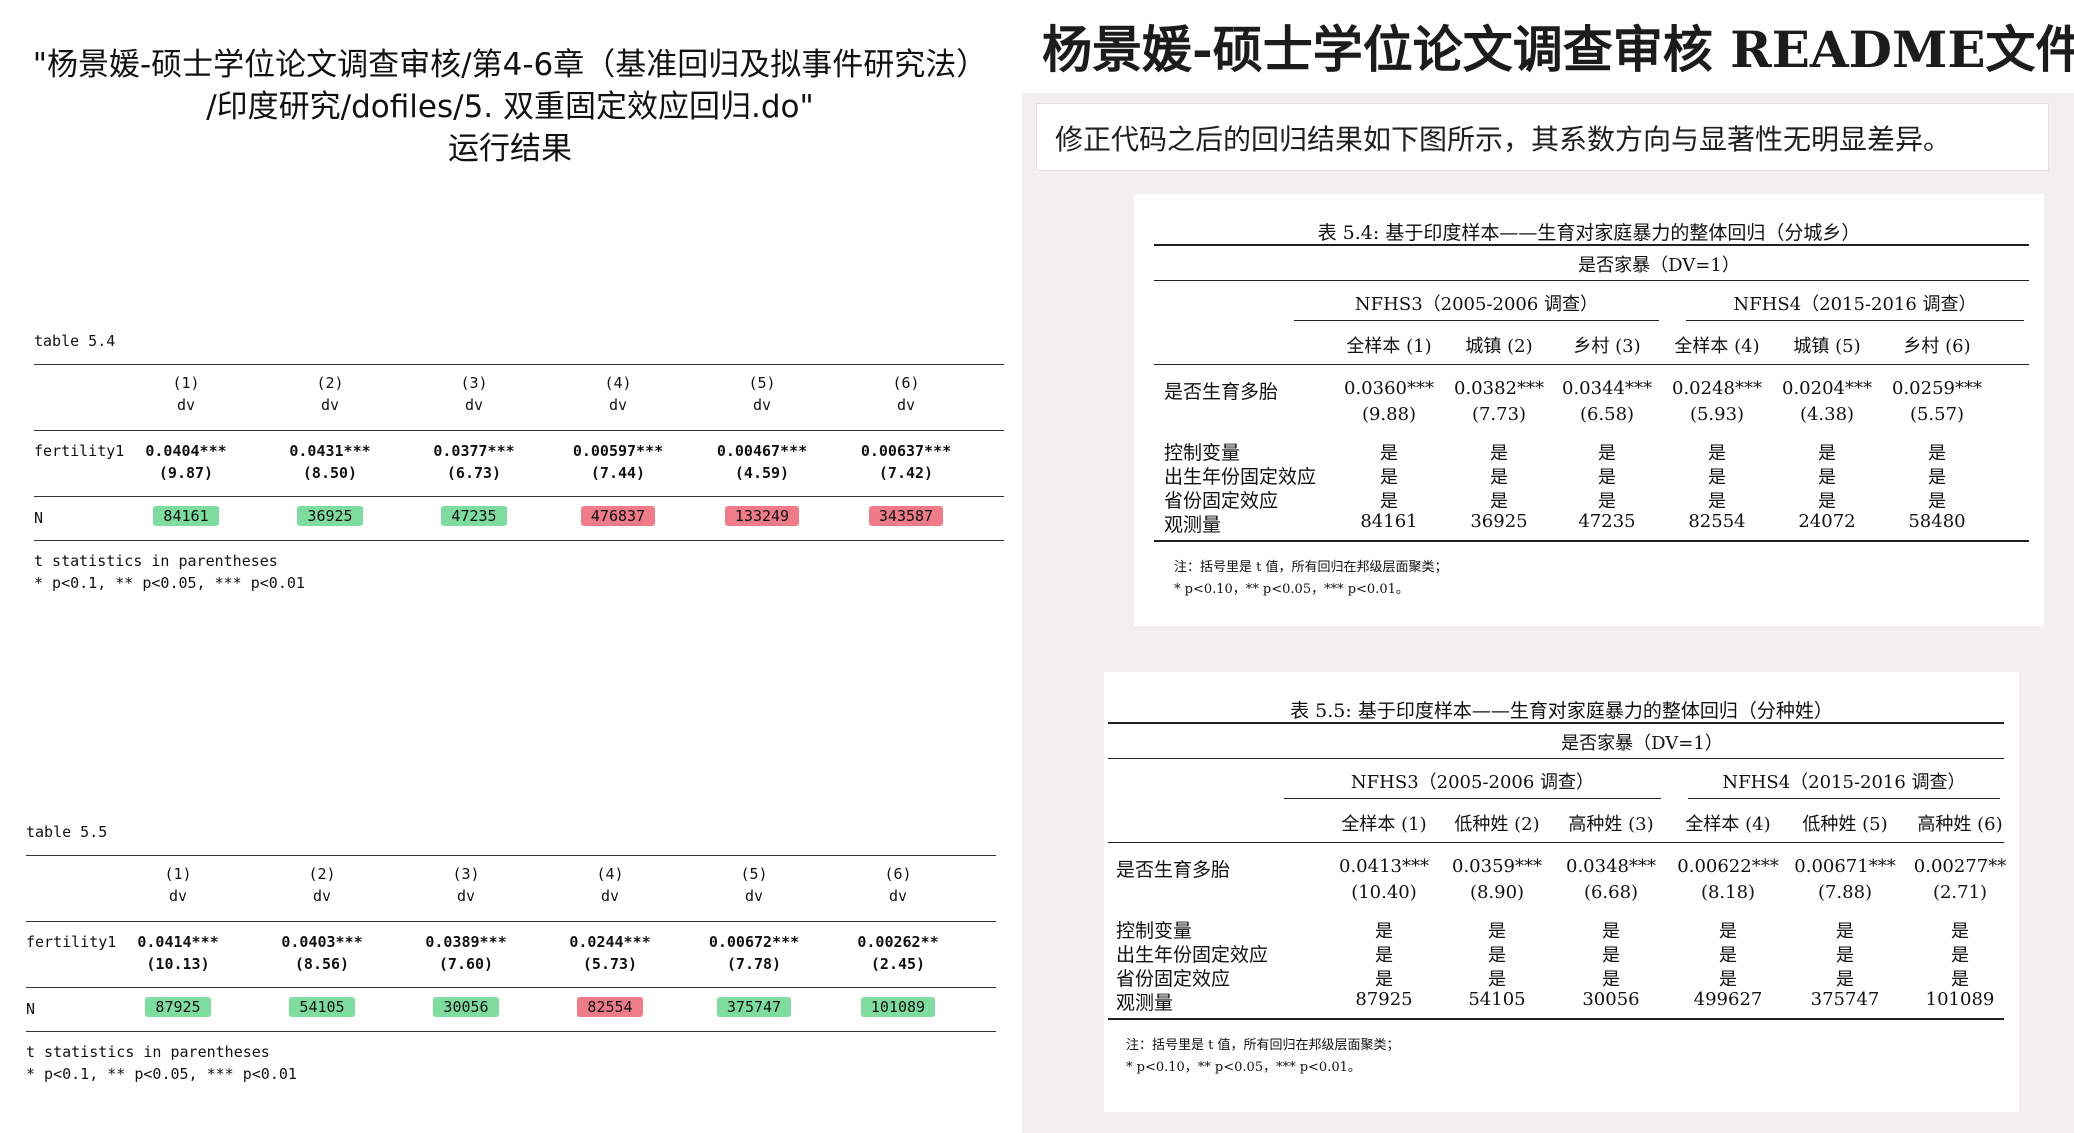 The image size is (2074, 1133). I want to click on t-statistic: (6.58), so click(1607, 414).